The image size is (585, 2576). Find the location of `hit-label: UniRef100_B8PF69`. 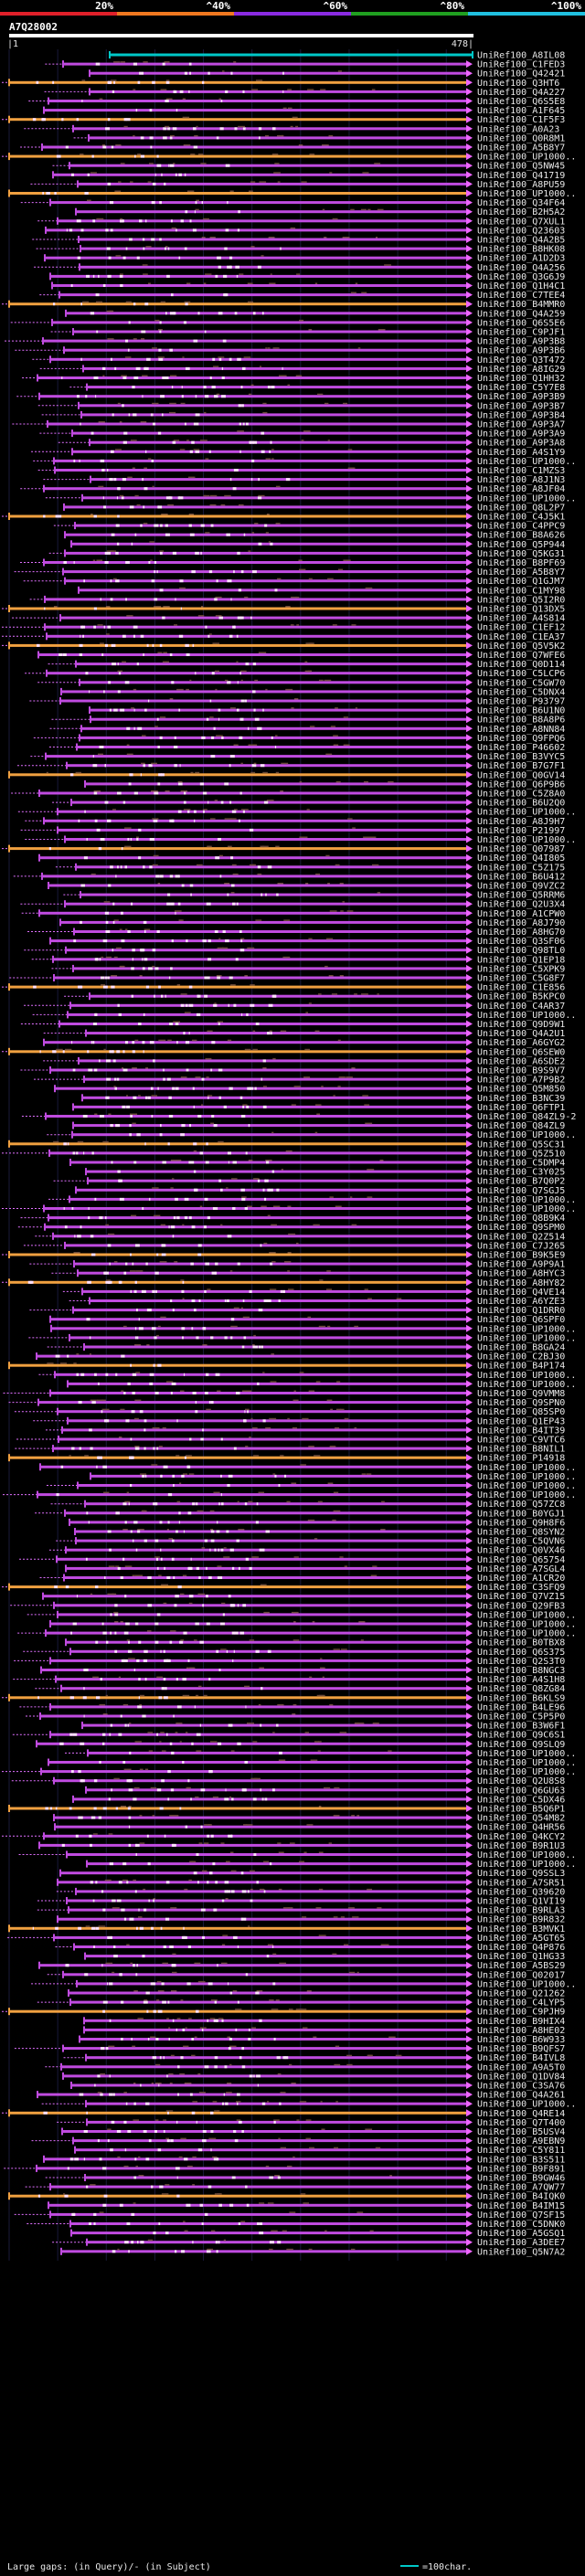

hit-label: UniRef100_B8PF69 is located at coordinates (521, 563).